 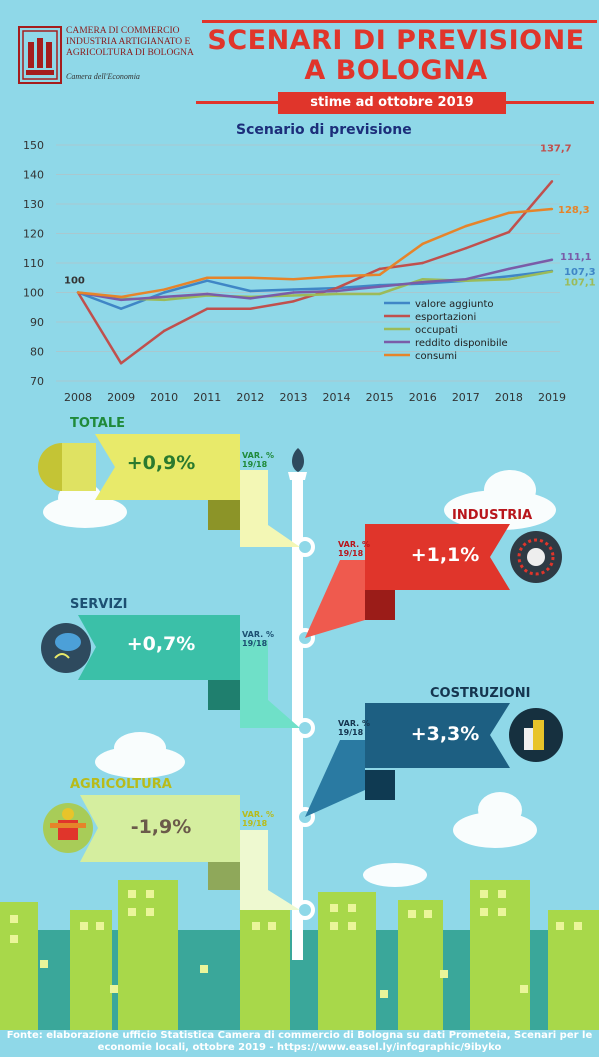 I want to click on industria-var: VAR. % 19/18, so click(x=354, y=549).